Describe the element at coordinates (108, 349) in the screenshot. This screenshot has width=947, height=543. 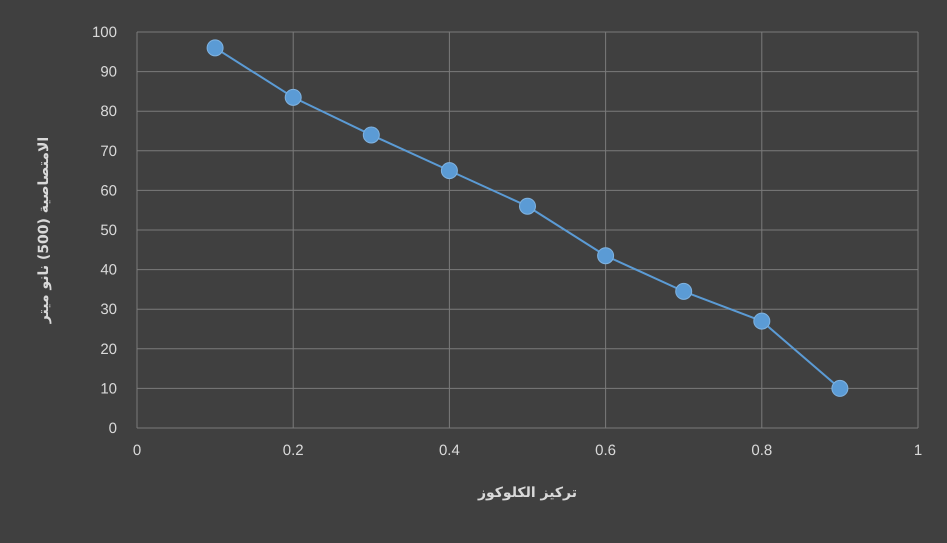
I see `y-tick-label: 20` at that location.